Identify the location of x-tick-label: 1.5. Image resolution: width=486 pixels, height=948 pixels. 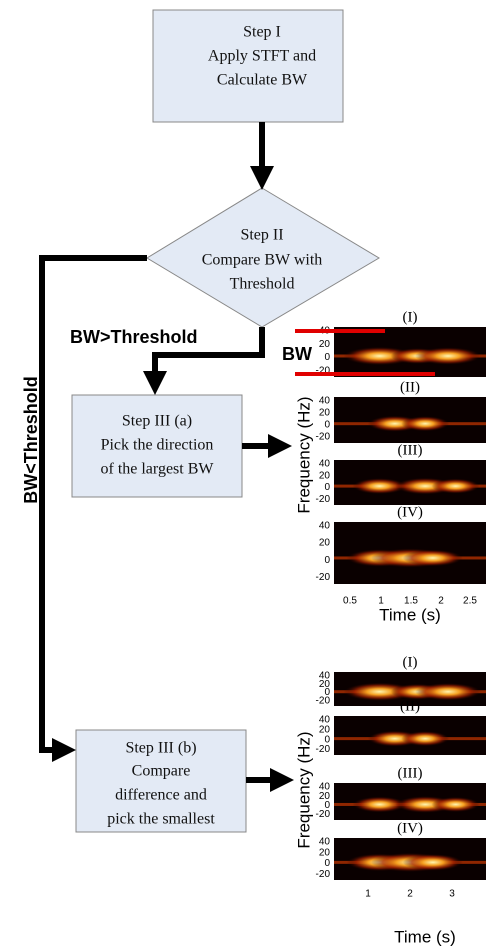
(411, 601).